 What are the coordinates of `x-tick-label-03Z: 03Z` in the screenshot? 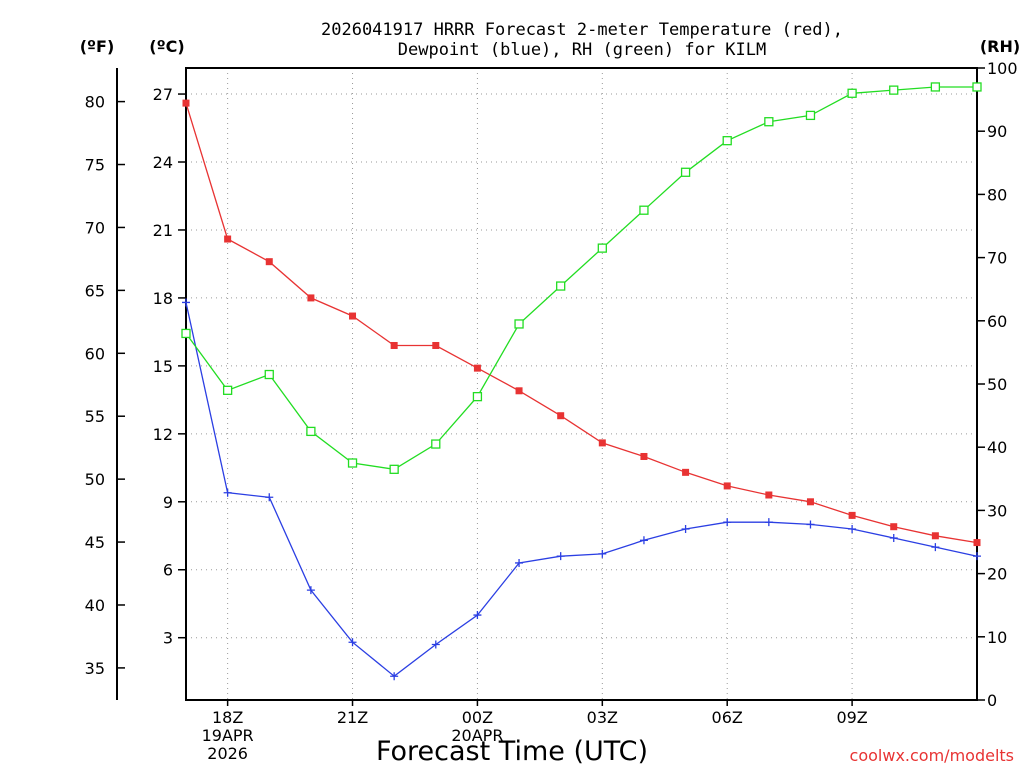 It's located at (602, 717).